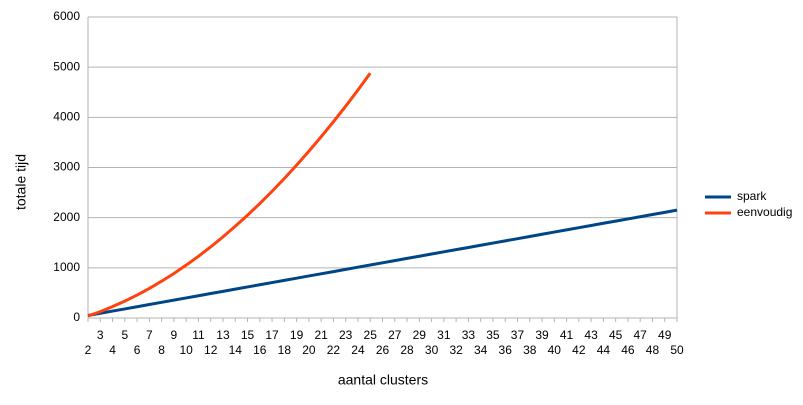 Image resolution: width=803 pixels, height=405 pixels. I want to click on x-tick-label: 29, so click(420, 335).